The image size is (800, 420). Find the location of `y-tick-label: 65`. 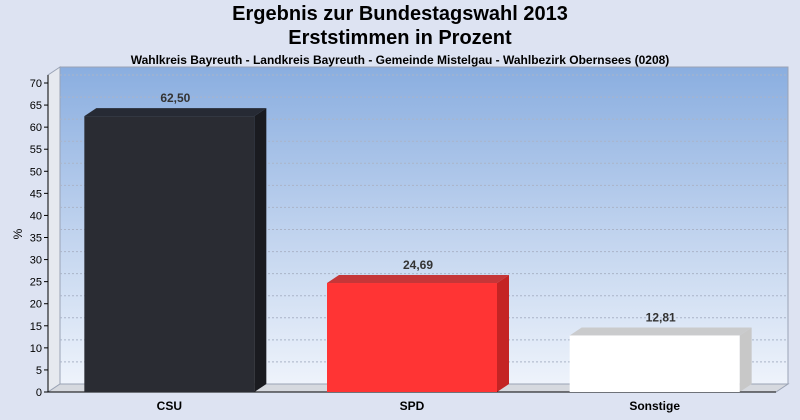

y-tick-label: 65 is located at coordinates (36, 106).